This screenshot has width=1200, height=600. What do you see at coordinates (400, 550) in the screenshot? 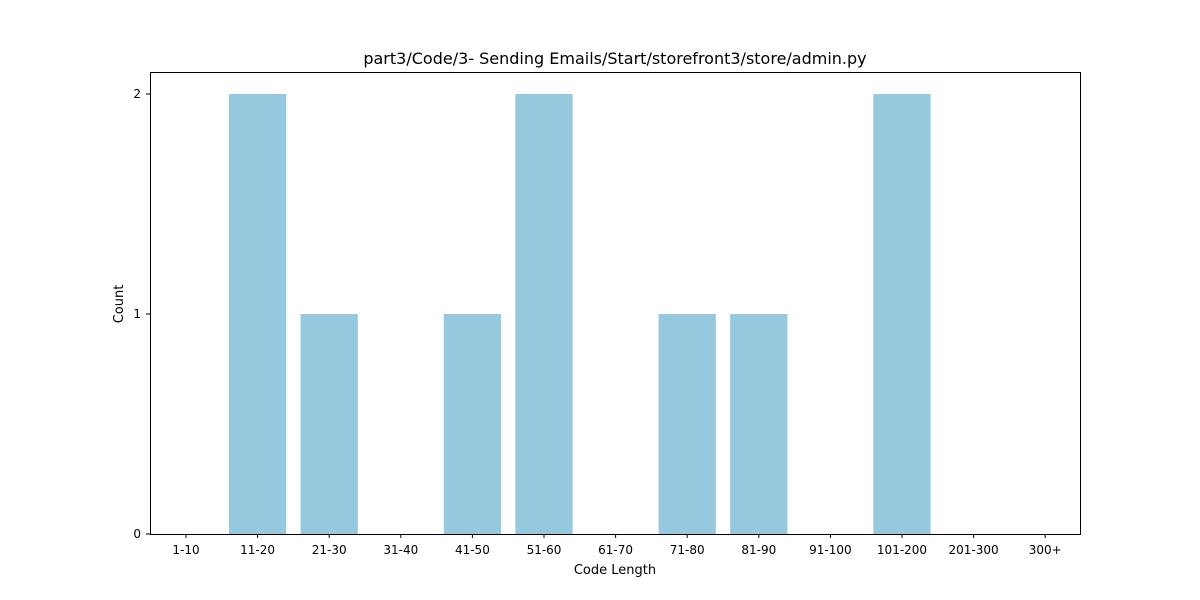
I see `x-tick-label: 31-40` at bounding box center [400, 550].